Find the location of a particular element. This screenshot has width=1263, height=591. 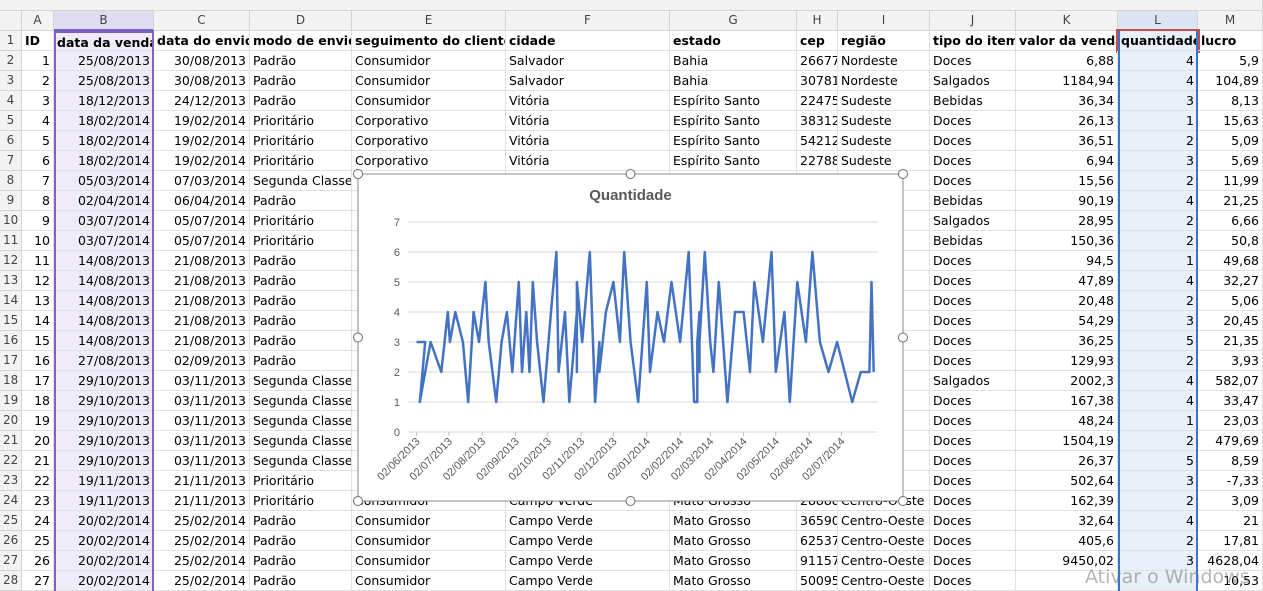

cell: 25 is located at coordinates (38, 541).